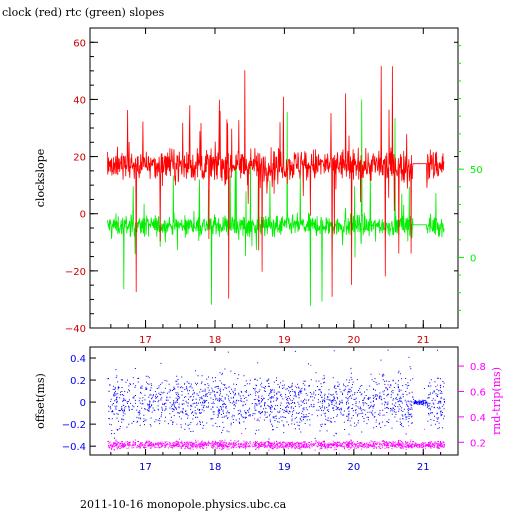 The width and height of the screenshot is (512, 512). I want to click on series-points-rnd-trip, so click(276, 409).